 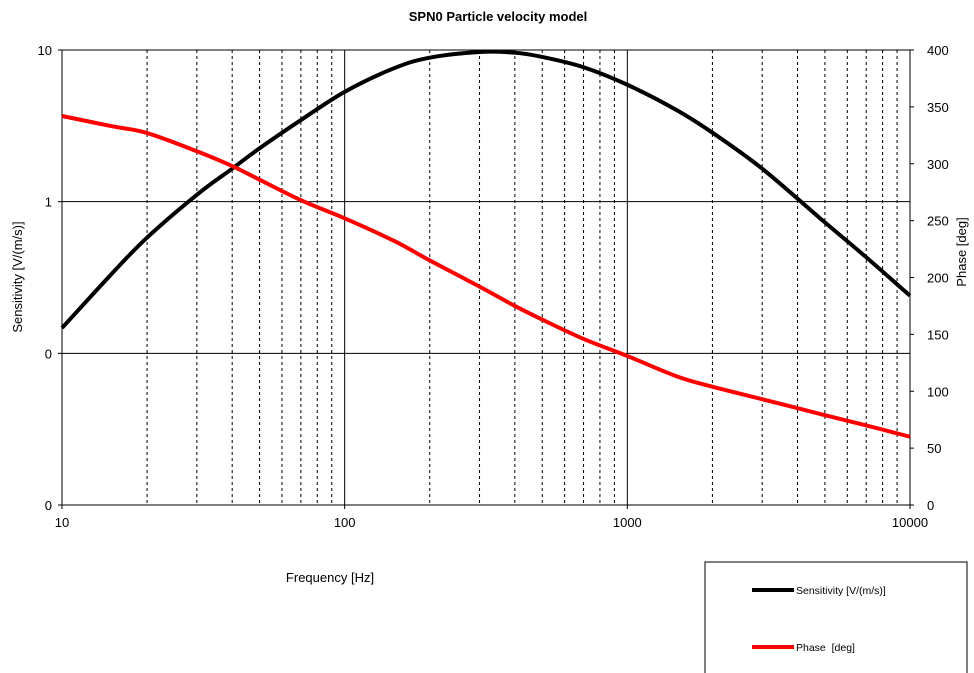 What do you see at coordinates (825, 648) in the screenshot?
I see `legend-label-phase: Phase [deg]` at bounding box center [825, 648].